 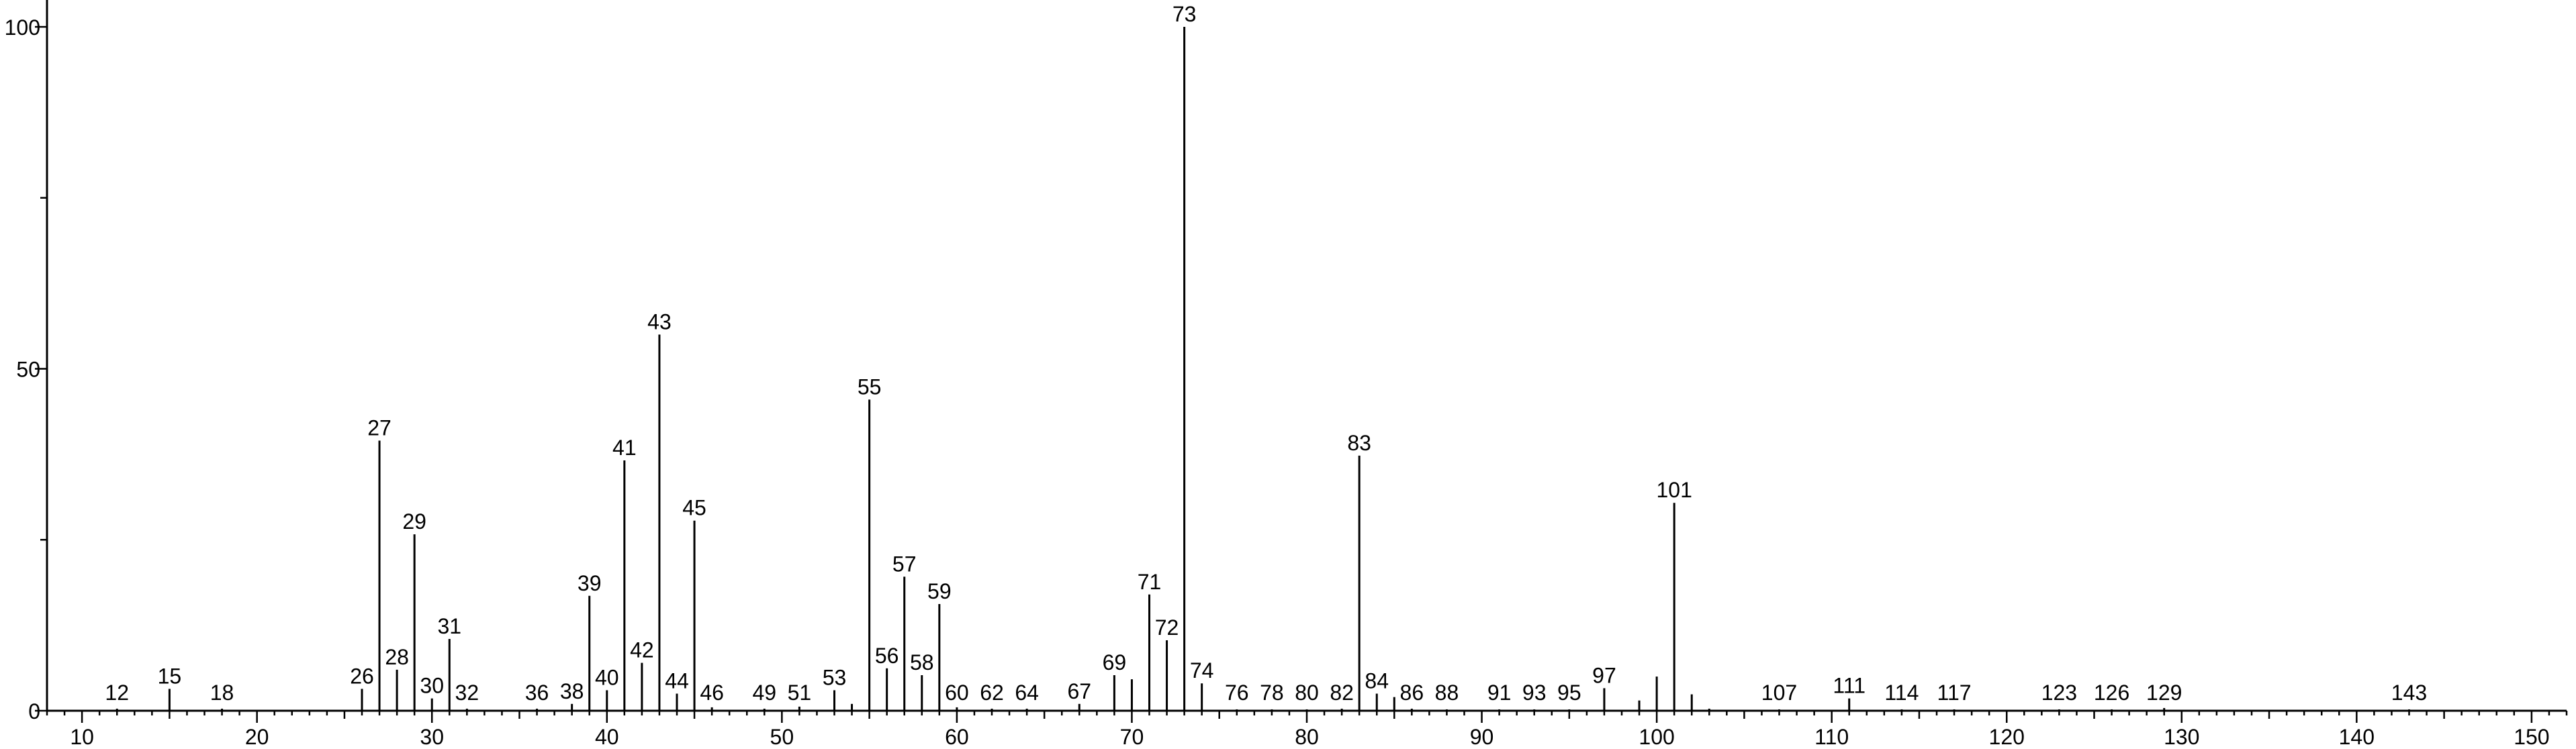 I want to click on peak-label-73: 73, so click(x=1184, y=14).